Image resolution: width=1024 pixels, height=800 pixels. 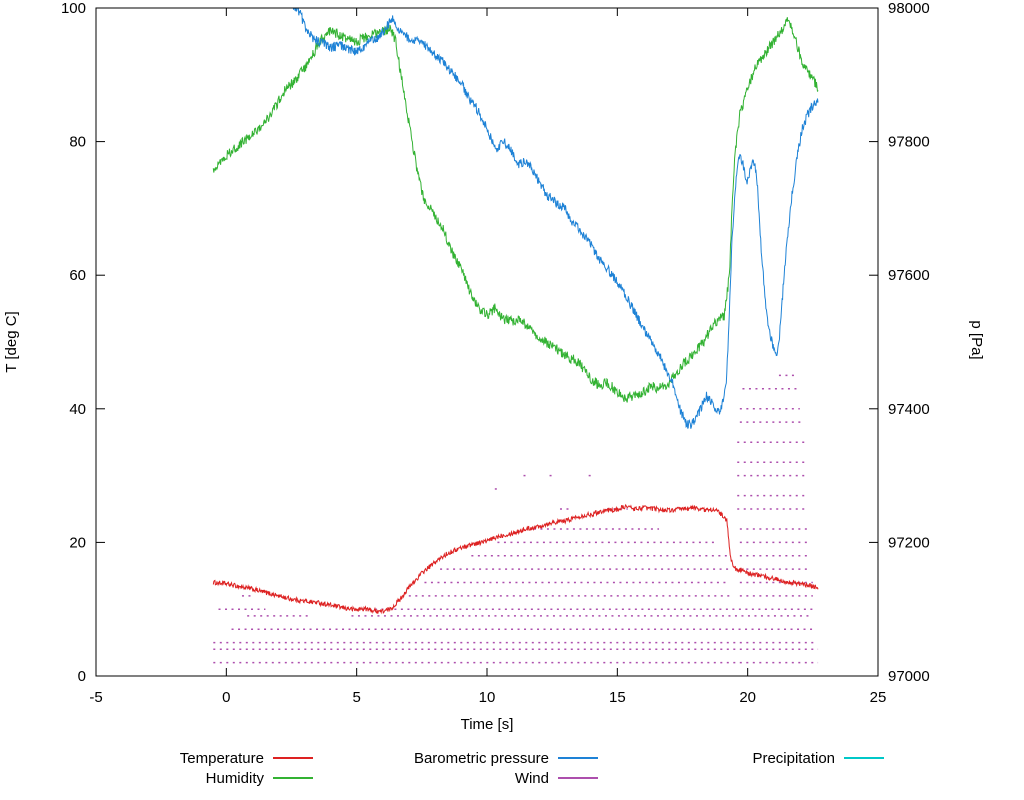 I want to click on legend-row: Humidity Wind, so click(x=512, y=778).